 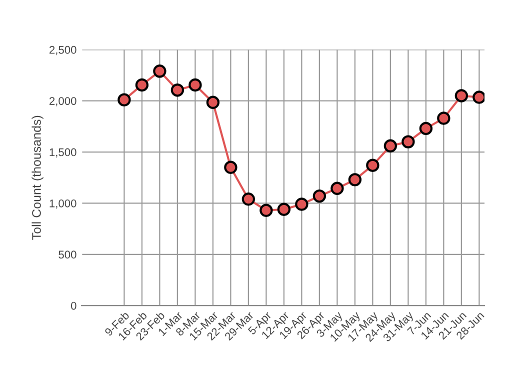 I want to click on y-tick-label: 1,500, so click(x=63, y=153).